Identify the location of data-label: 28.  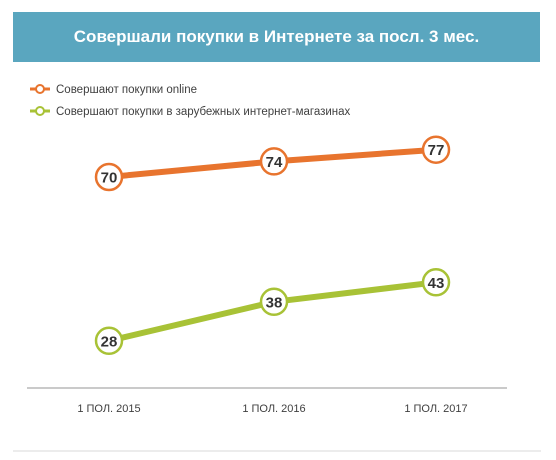
(109, 341).